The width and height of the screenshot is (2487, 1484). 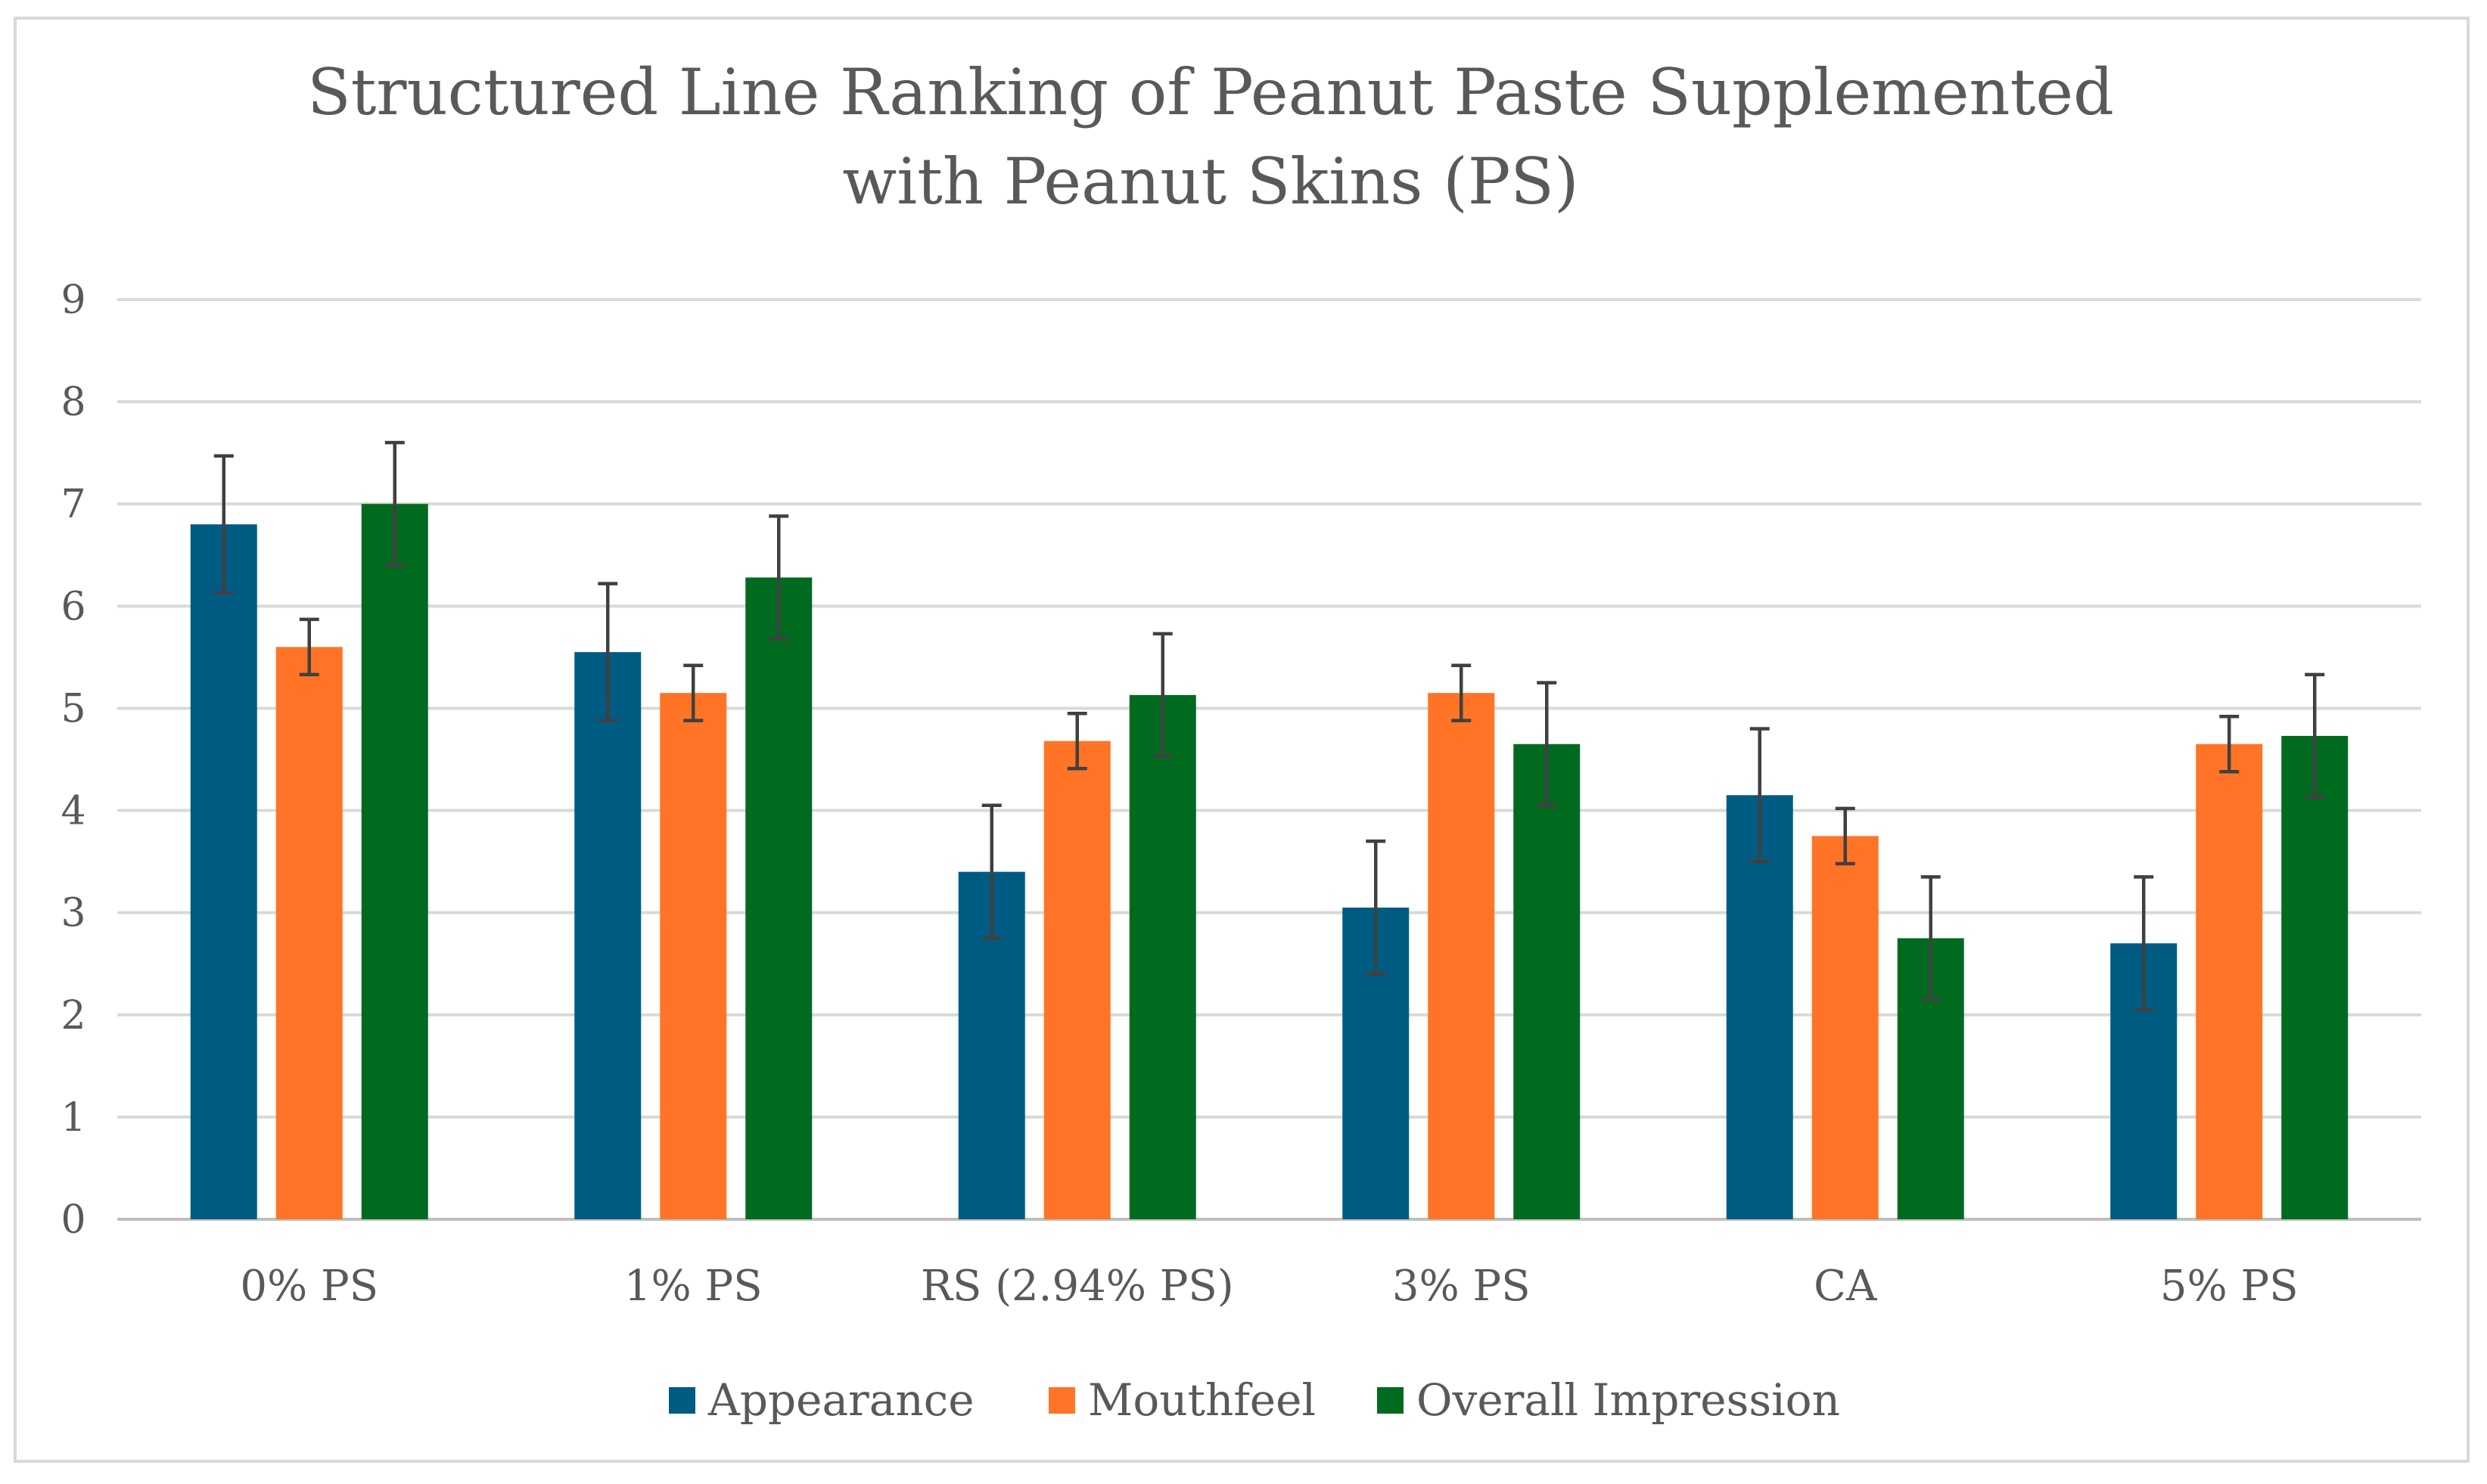 What do you see at coordinates (1269, 1286) in the screenshot?
I see `x-axis-categories: 0% PS 1% PS RS (2.94% PS) 3% PS CA 5% PS` at bounding box center [1269, 1286].